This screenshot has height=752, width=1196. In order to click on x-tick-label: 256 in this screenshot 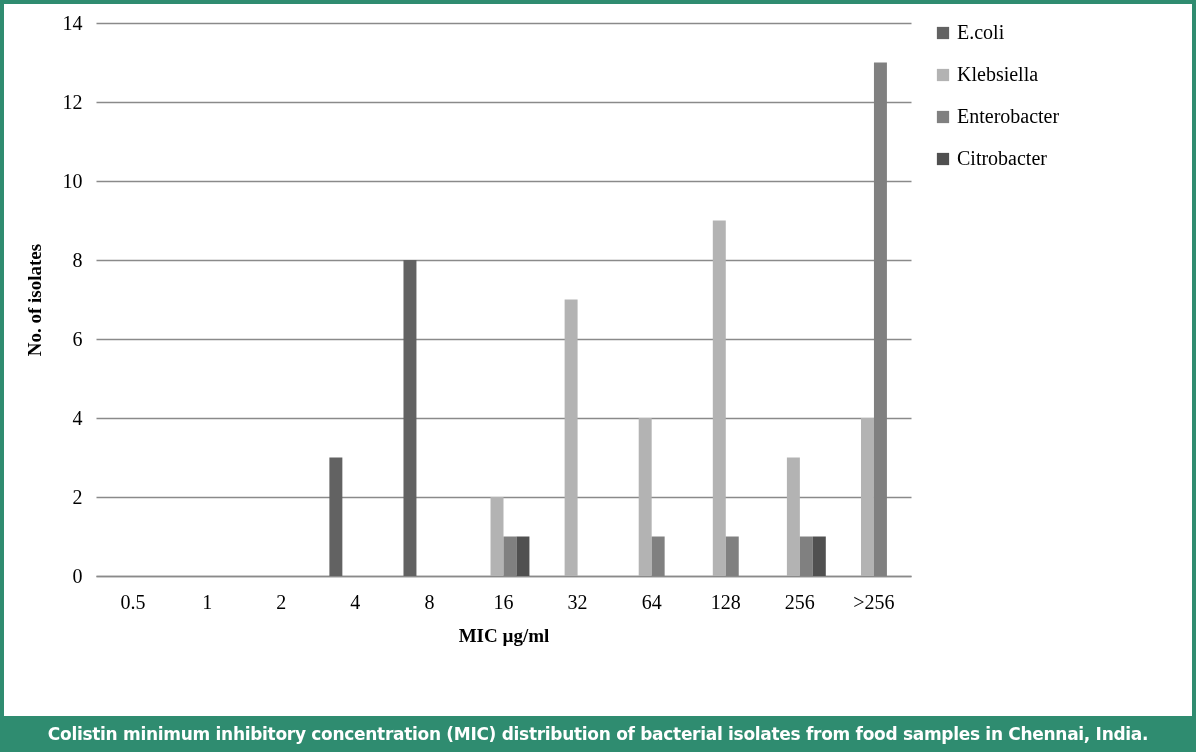, I will do `click(799, 601)`.